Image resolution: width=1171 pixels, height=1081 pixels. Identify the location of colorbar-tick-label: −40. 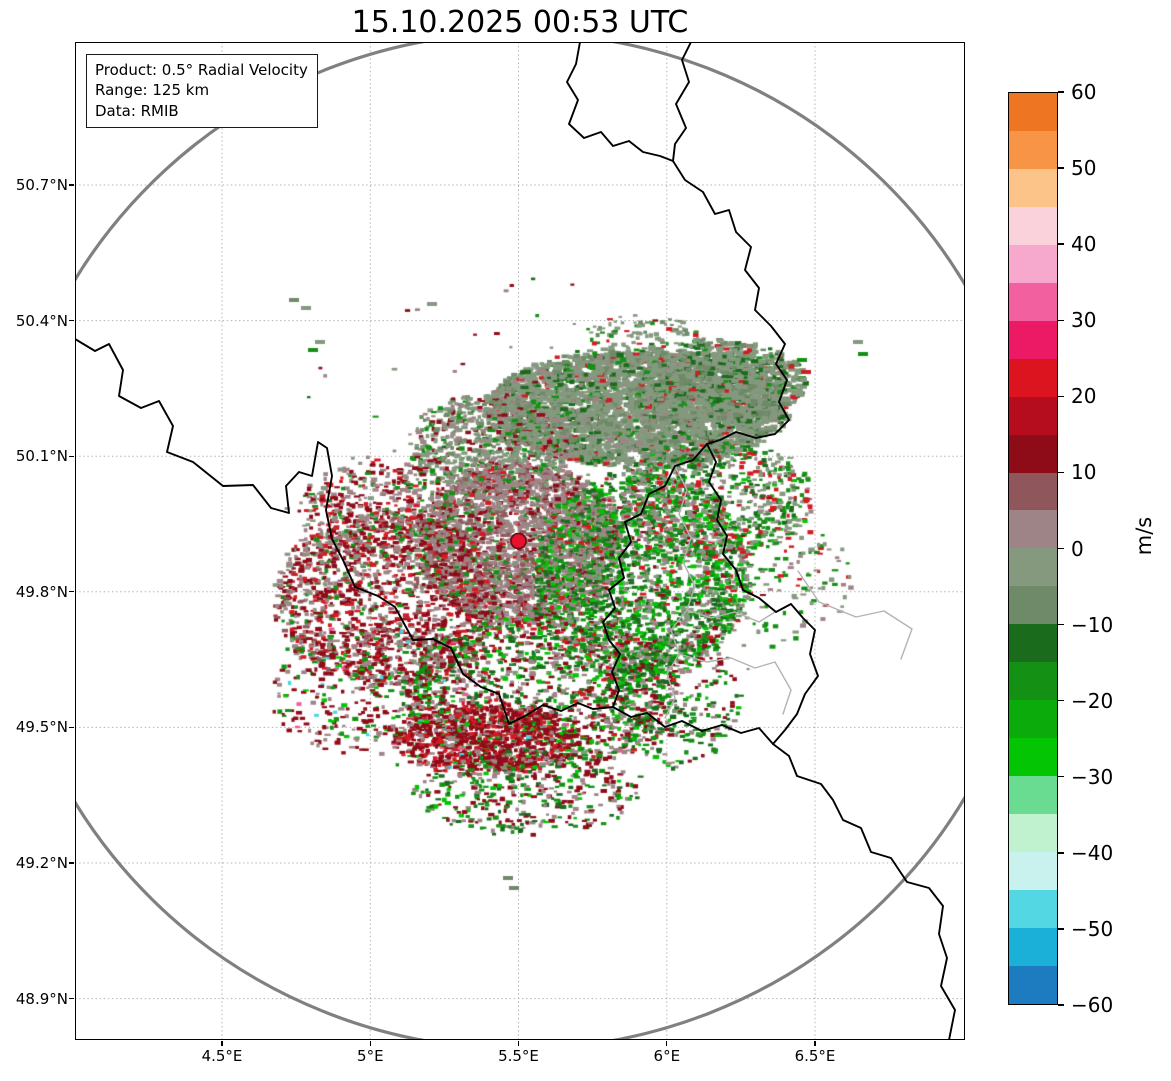
(1092, 852).